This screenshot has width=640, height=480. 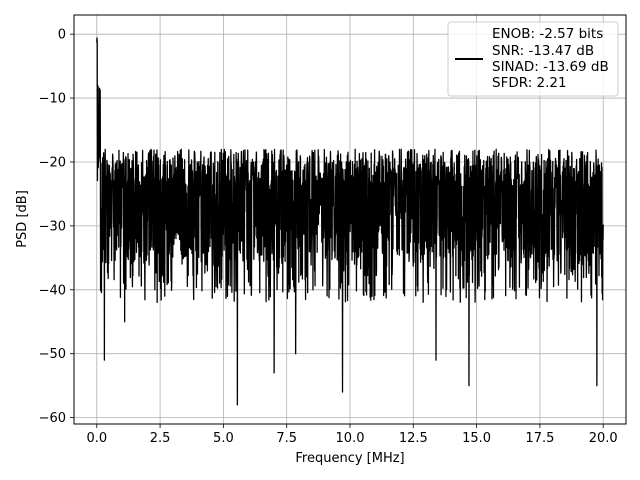 What do you see at coordinates (286, 438) in the screenshot?
I see `x-tick-label: 7.5` at bounding box center [286, 438].